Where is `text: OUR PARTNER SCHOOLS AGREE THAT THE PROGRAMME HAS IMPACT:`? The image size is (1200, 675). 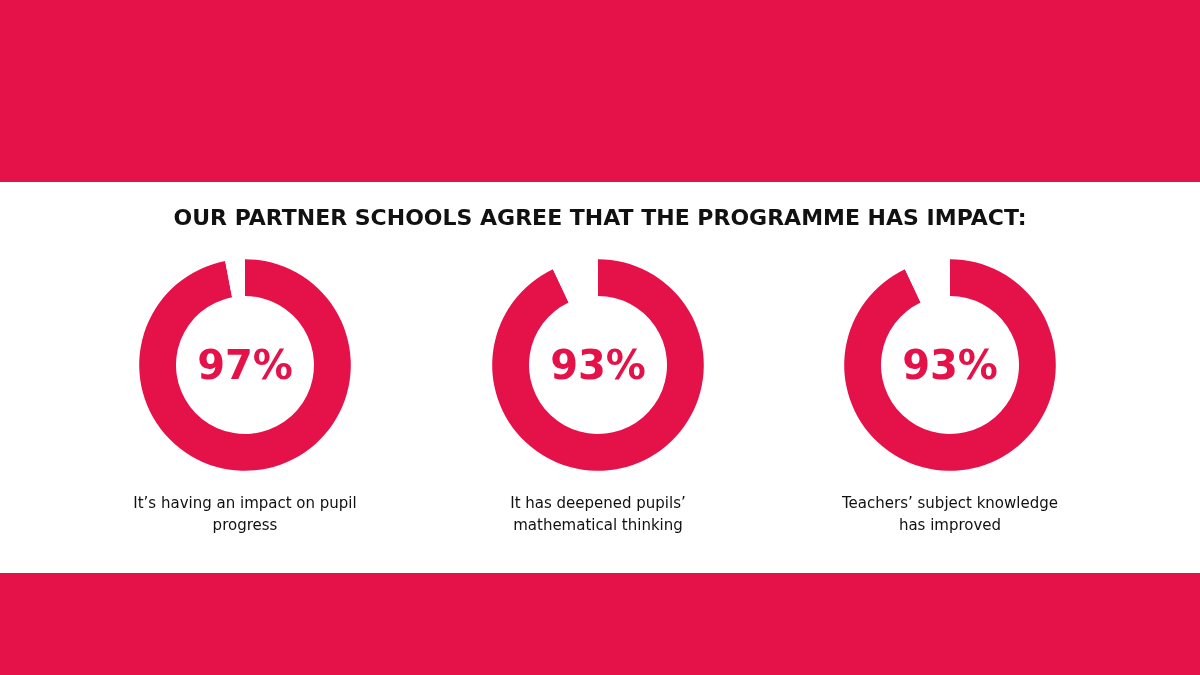
text: OUR PARTNER SCHOOLS AGREE THAT THE PROGRAMME HAS IMPACT: is located at coordinates (600, 217).